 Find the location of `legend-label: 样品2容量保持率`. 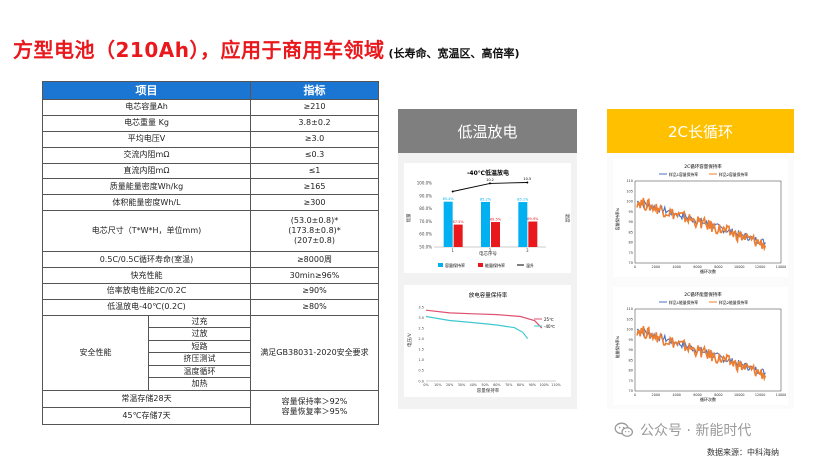

legend-label: 样品2容量保持率 is located at coordinates (733, 174).